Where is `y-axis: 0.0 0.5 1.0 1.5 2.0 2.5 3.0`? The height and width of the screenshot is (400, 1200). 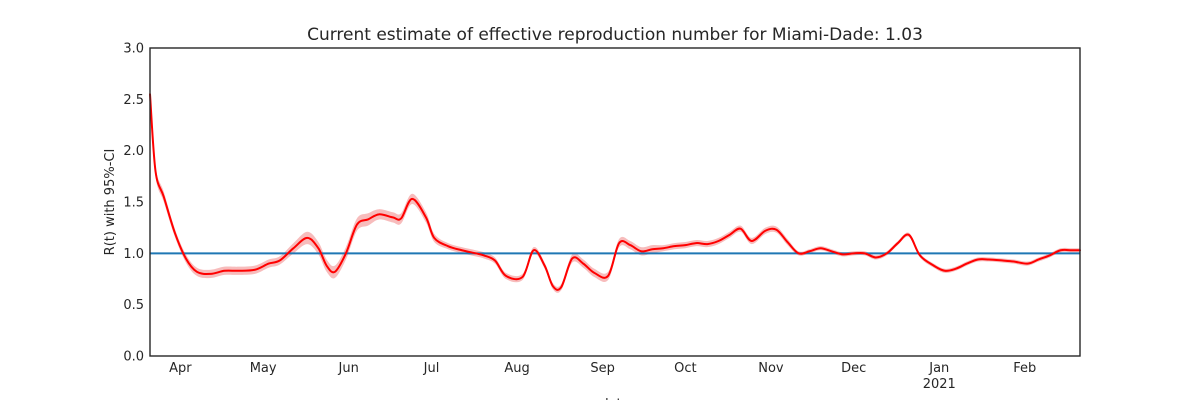 y-axis: 0.0 0.5 1.0 1.5 2.0 2.5 3.0 is located at coordinates (133, 203).